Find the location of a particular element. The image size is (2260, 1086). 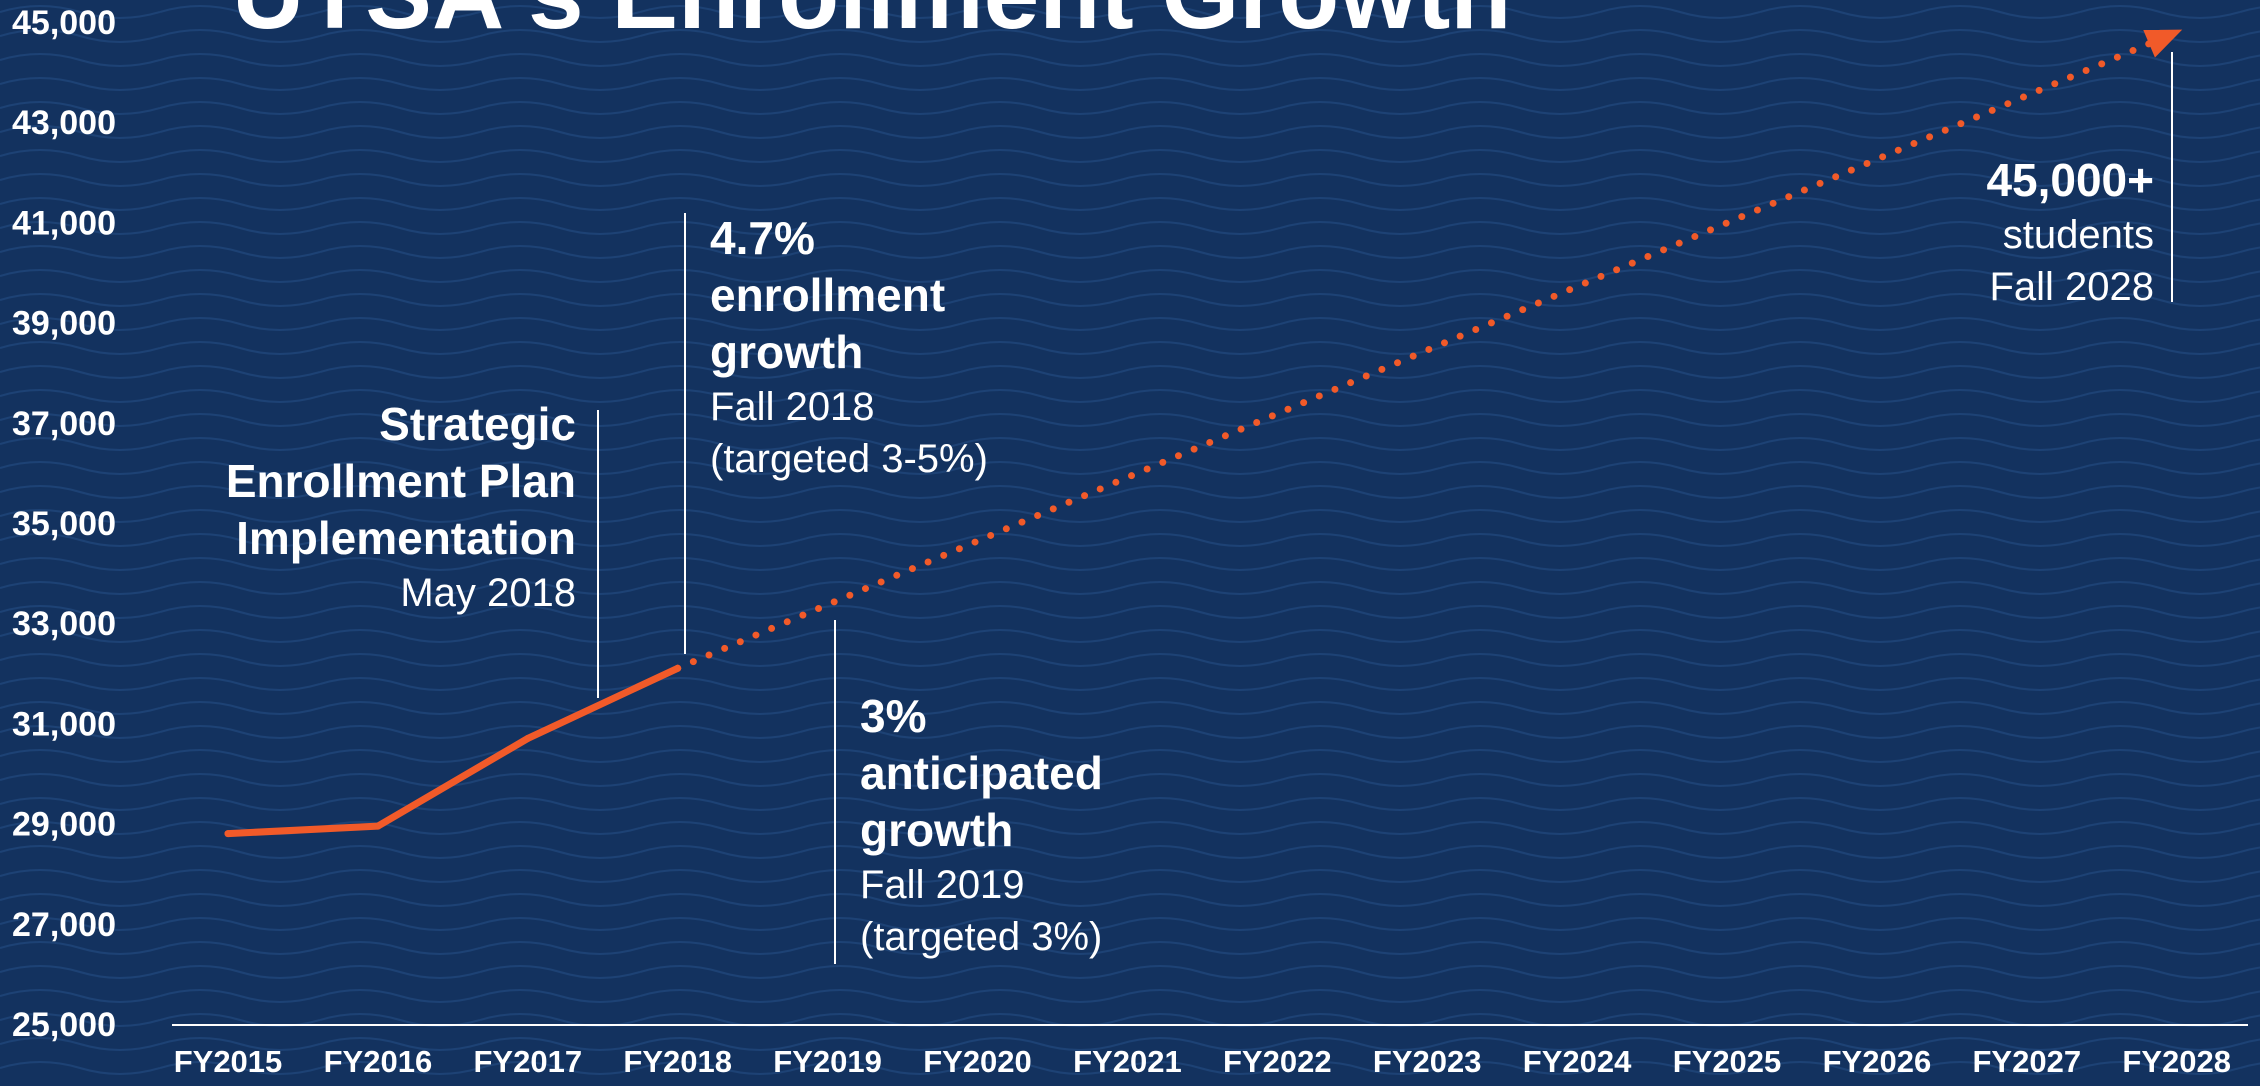

annotation-line: 3% is located at coordinates (893, 716).